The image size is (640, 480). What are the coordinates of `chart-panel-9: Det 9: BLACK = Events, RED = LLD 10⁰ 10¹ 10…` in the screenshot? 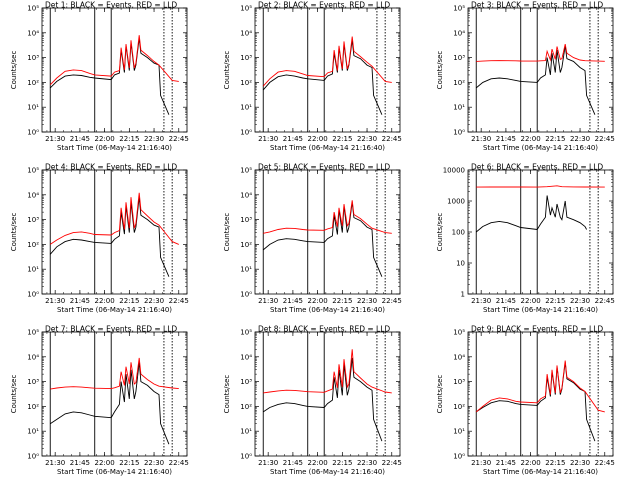 It's located at (525, 401).